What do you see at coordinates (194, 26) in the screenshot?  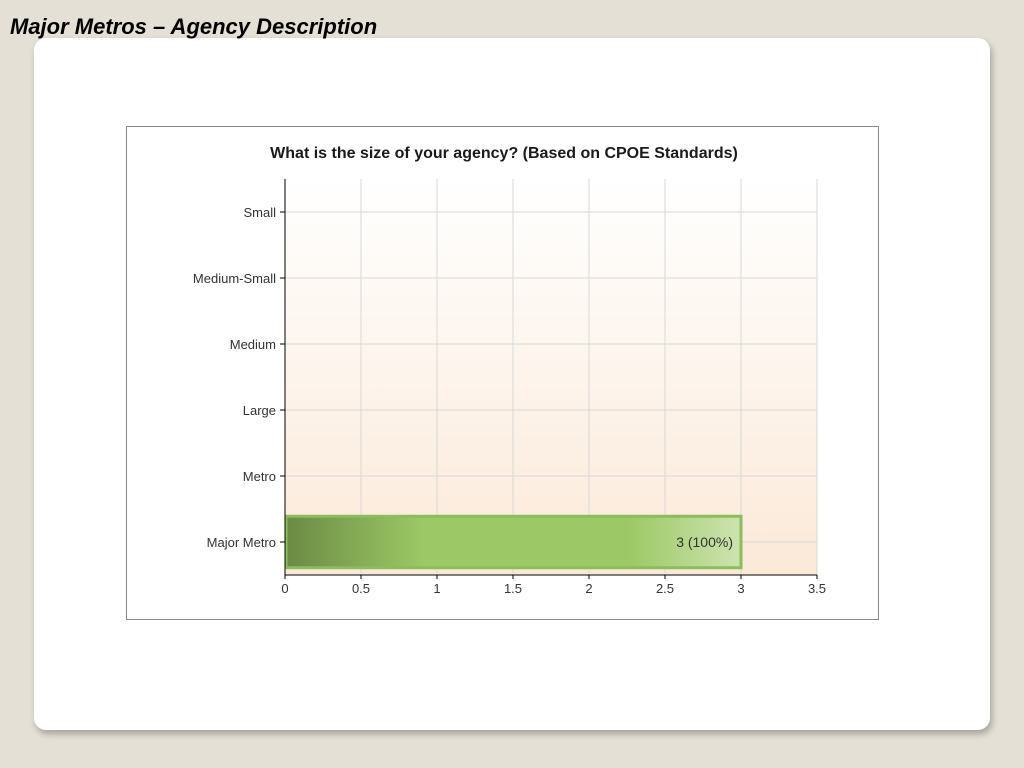 I see `slide-title: Major Metros – Agency Description` at bounding box center [194, 26].